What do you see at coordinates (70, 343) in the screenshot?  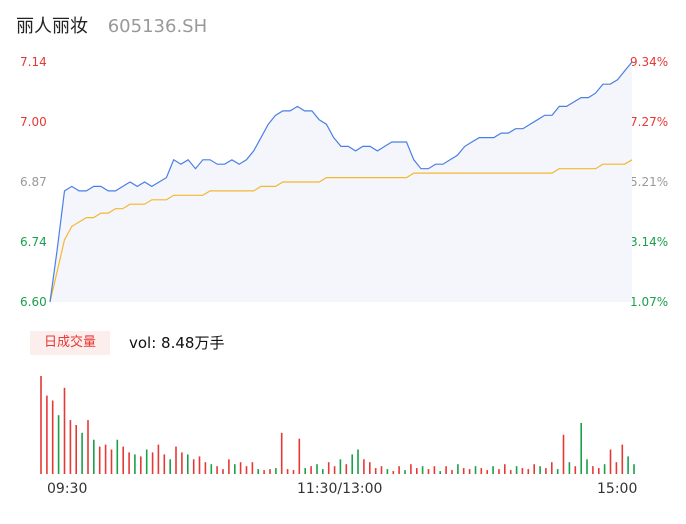 I see `volume-tag: 日成交量` at bounding box center [70, 343].